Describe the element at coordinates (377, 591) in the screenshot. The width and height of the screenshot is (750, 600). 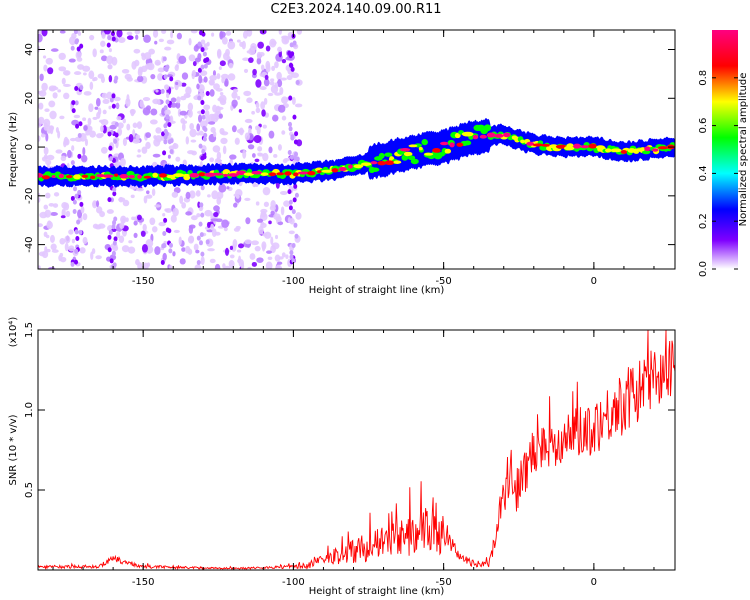
I see `x-axis-title-2: Height of straight line (km)` at that location.